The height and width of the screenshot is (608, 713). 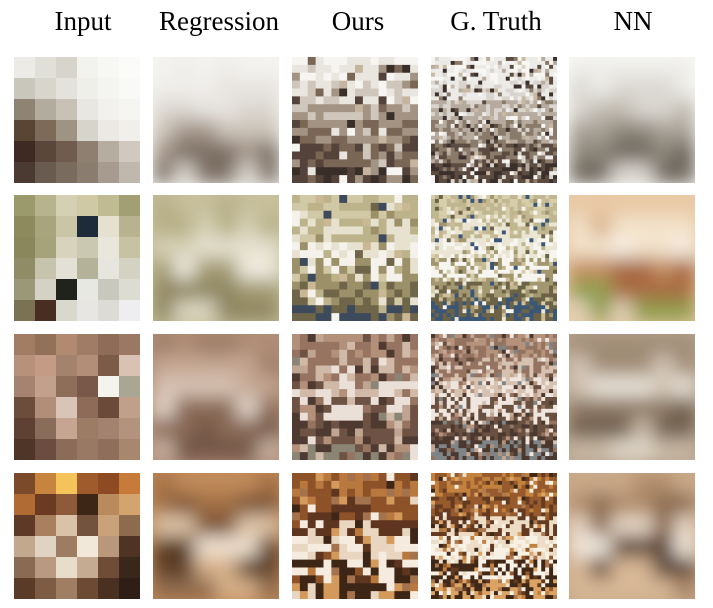 I want to click on column-header-nn: NN, so click(x=633, y=21).